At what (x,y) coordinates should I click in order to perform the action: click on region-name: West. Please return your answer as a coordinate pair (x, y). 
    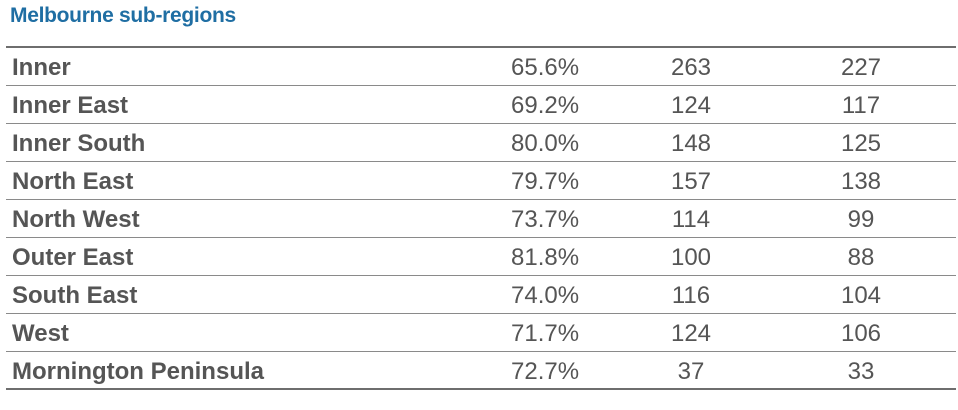
    Looking at the image, I should click on (40, 333).